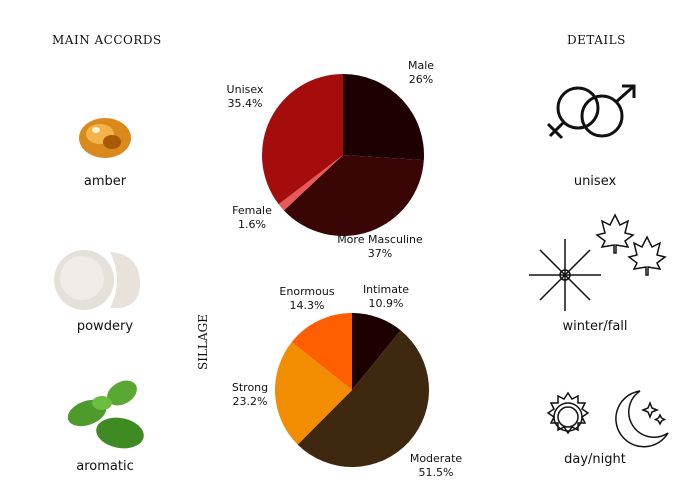  I want to click on accord-label: aromatic, so click(105, 466).